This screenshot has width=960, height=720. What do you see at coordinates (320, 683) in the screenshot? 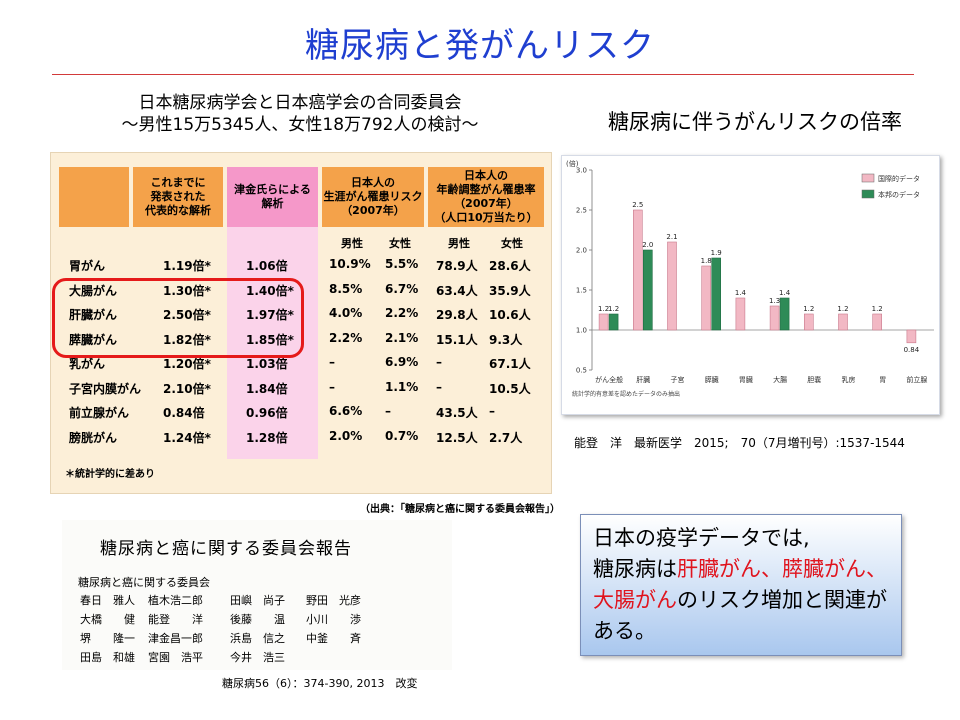
I see `report-citation: 糖尿病56（6）：374-390, 2013 改変` at bounding box center [320, 683].